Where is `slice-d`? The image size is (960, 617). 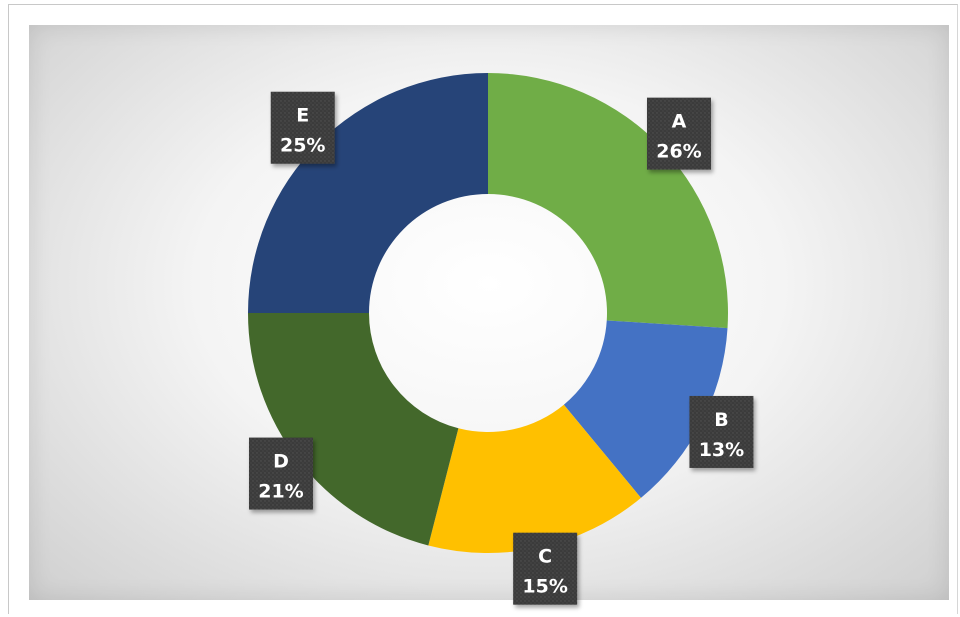 slice-d is located at coordinates (353, 429).